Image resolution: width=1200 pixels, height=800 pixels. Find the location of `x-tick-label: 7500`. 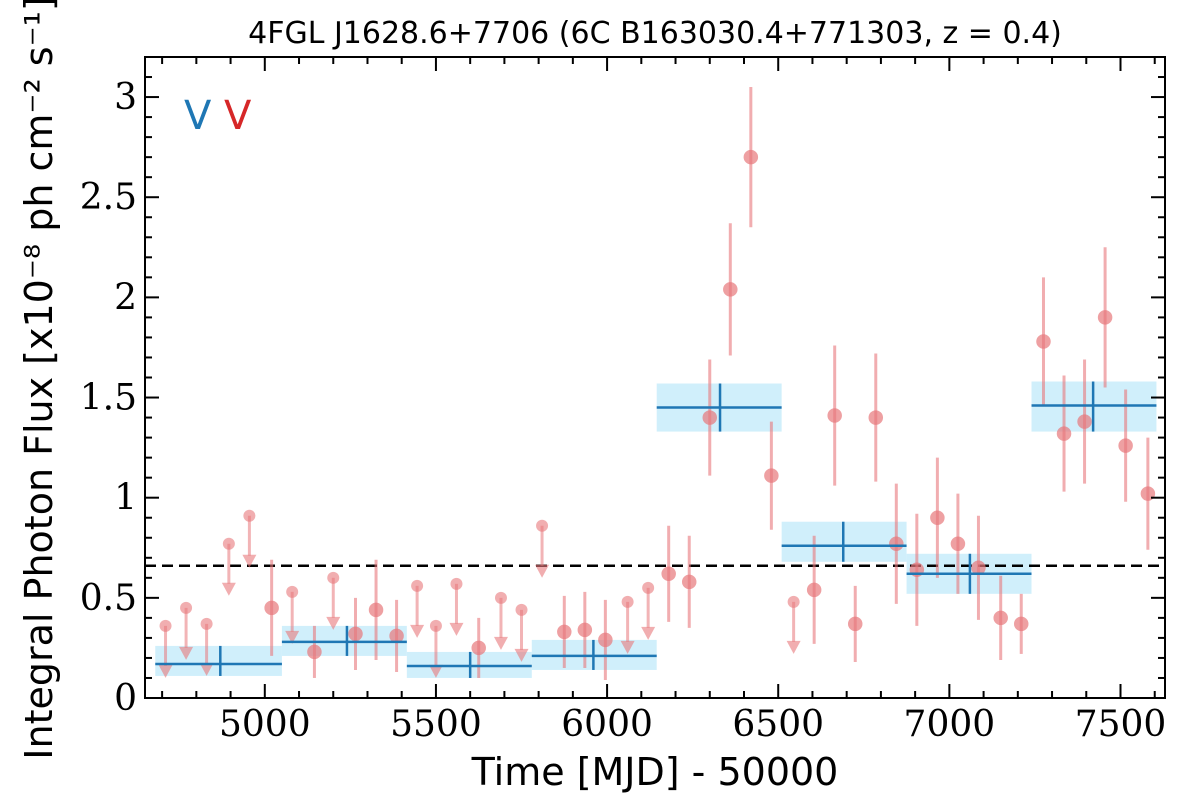

x-tick-label: 7500 is located at coordinates (1121, 724).